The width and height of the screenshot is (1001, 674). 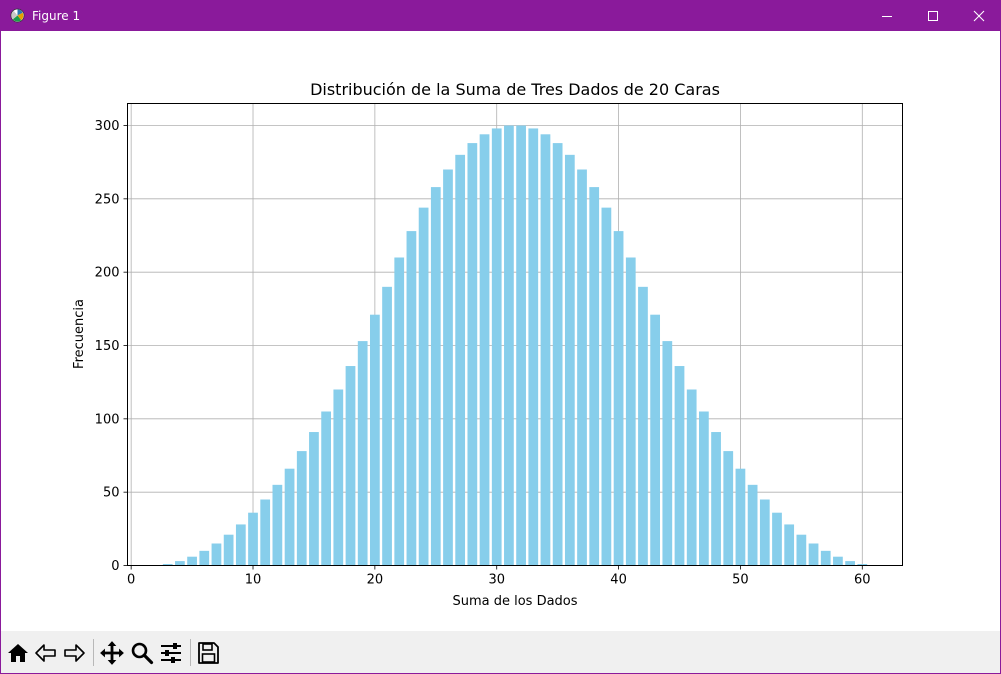 I want to click on x-tick-label: 20, so click(x=375, y=580).